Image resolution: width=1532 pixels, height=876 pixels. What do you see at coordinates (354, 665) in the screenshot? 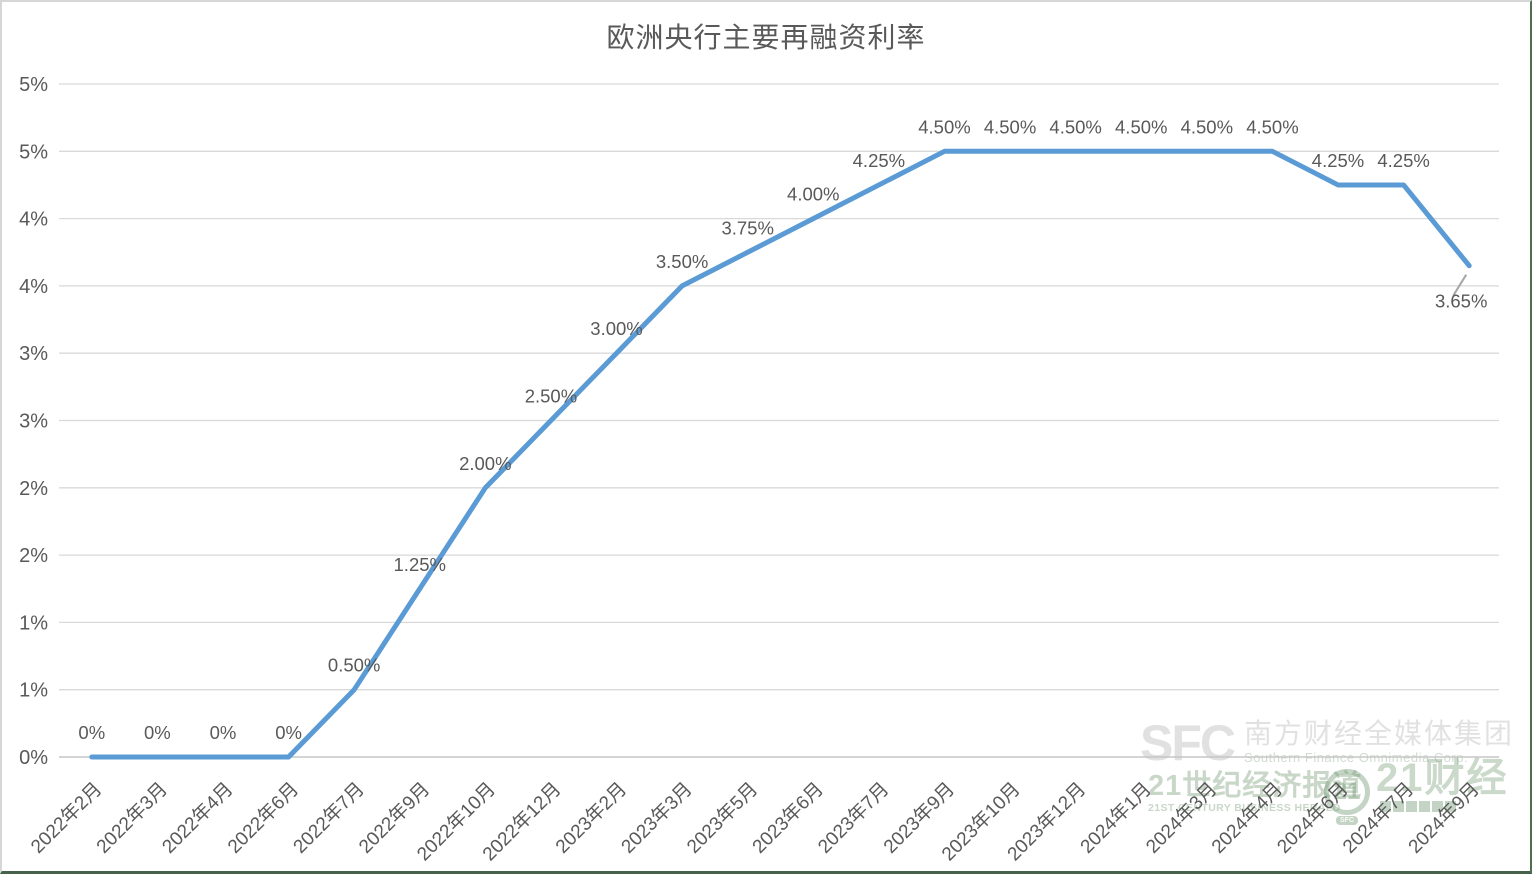
I see `svg-text: 0.50%` at bounding box center [354, 665].